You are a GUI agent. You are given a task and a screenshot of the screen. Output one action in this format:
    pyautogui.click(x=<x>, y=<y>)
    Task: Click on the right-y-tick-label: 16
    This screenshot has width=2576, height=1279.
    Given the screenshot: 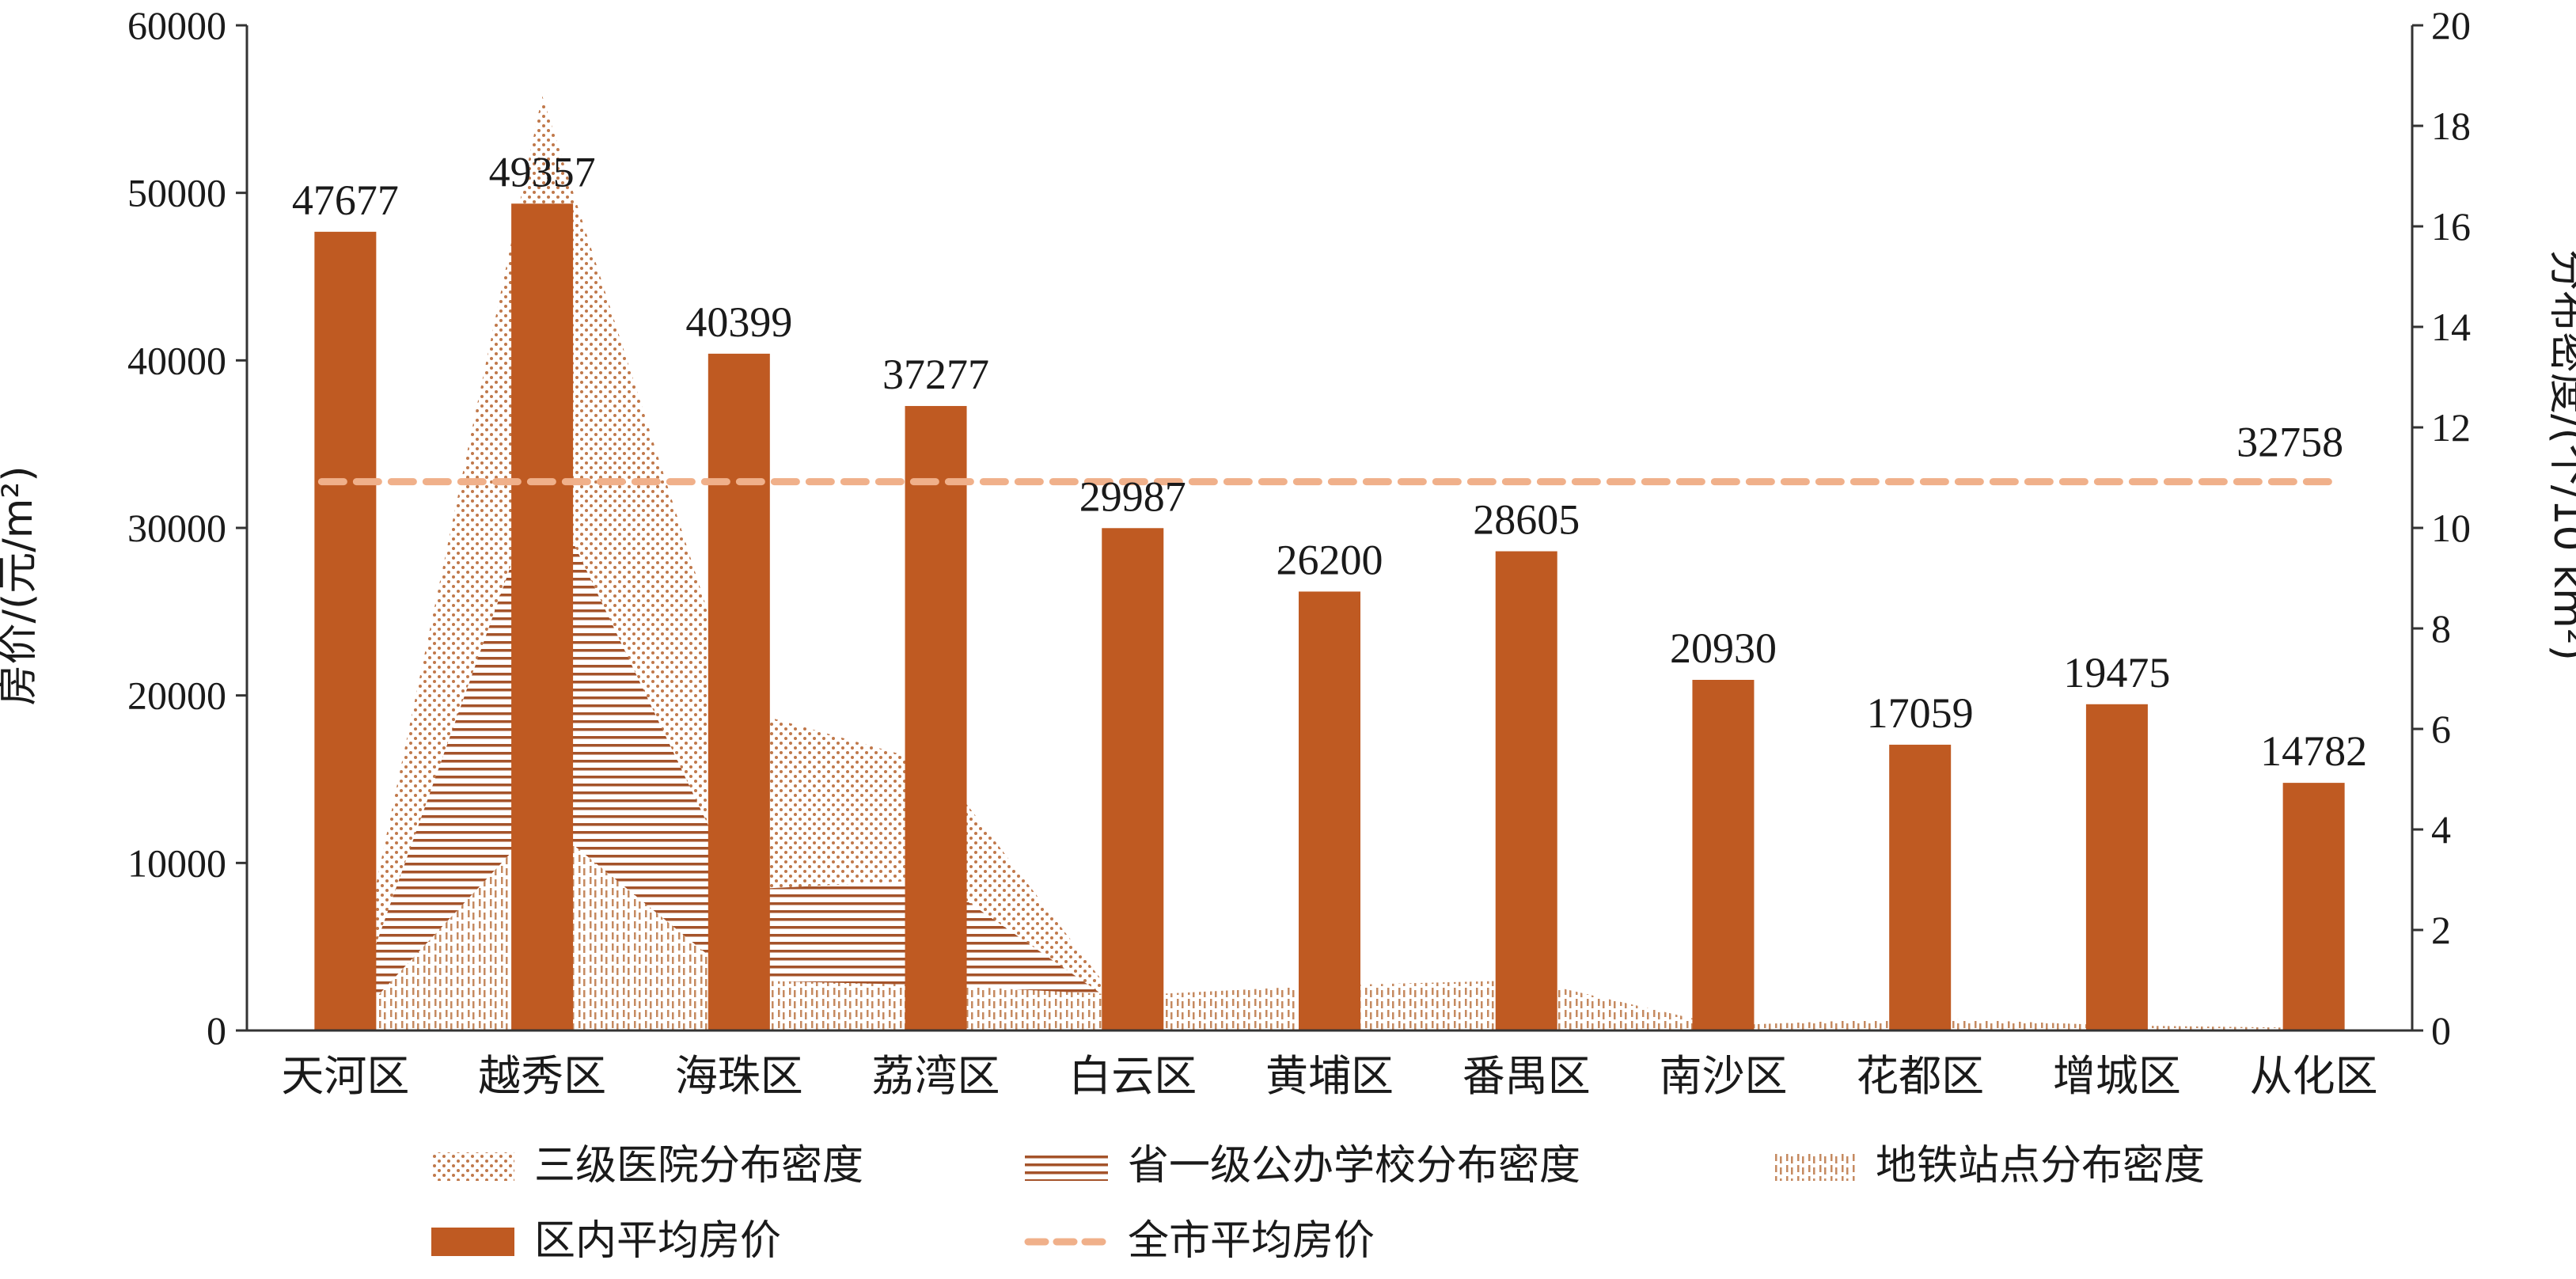 What is the action you would take?
    pyautogui.click(x=2451, y=226)
    